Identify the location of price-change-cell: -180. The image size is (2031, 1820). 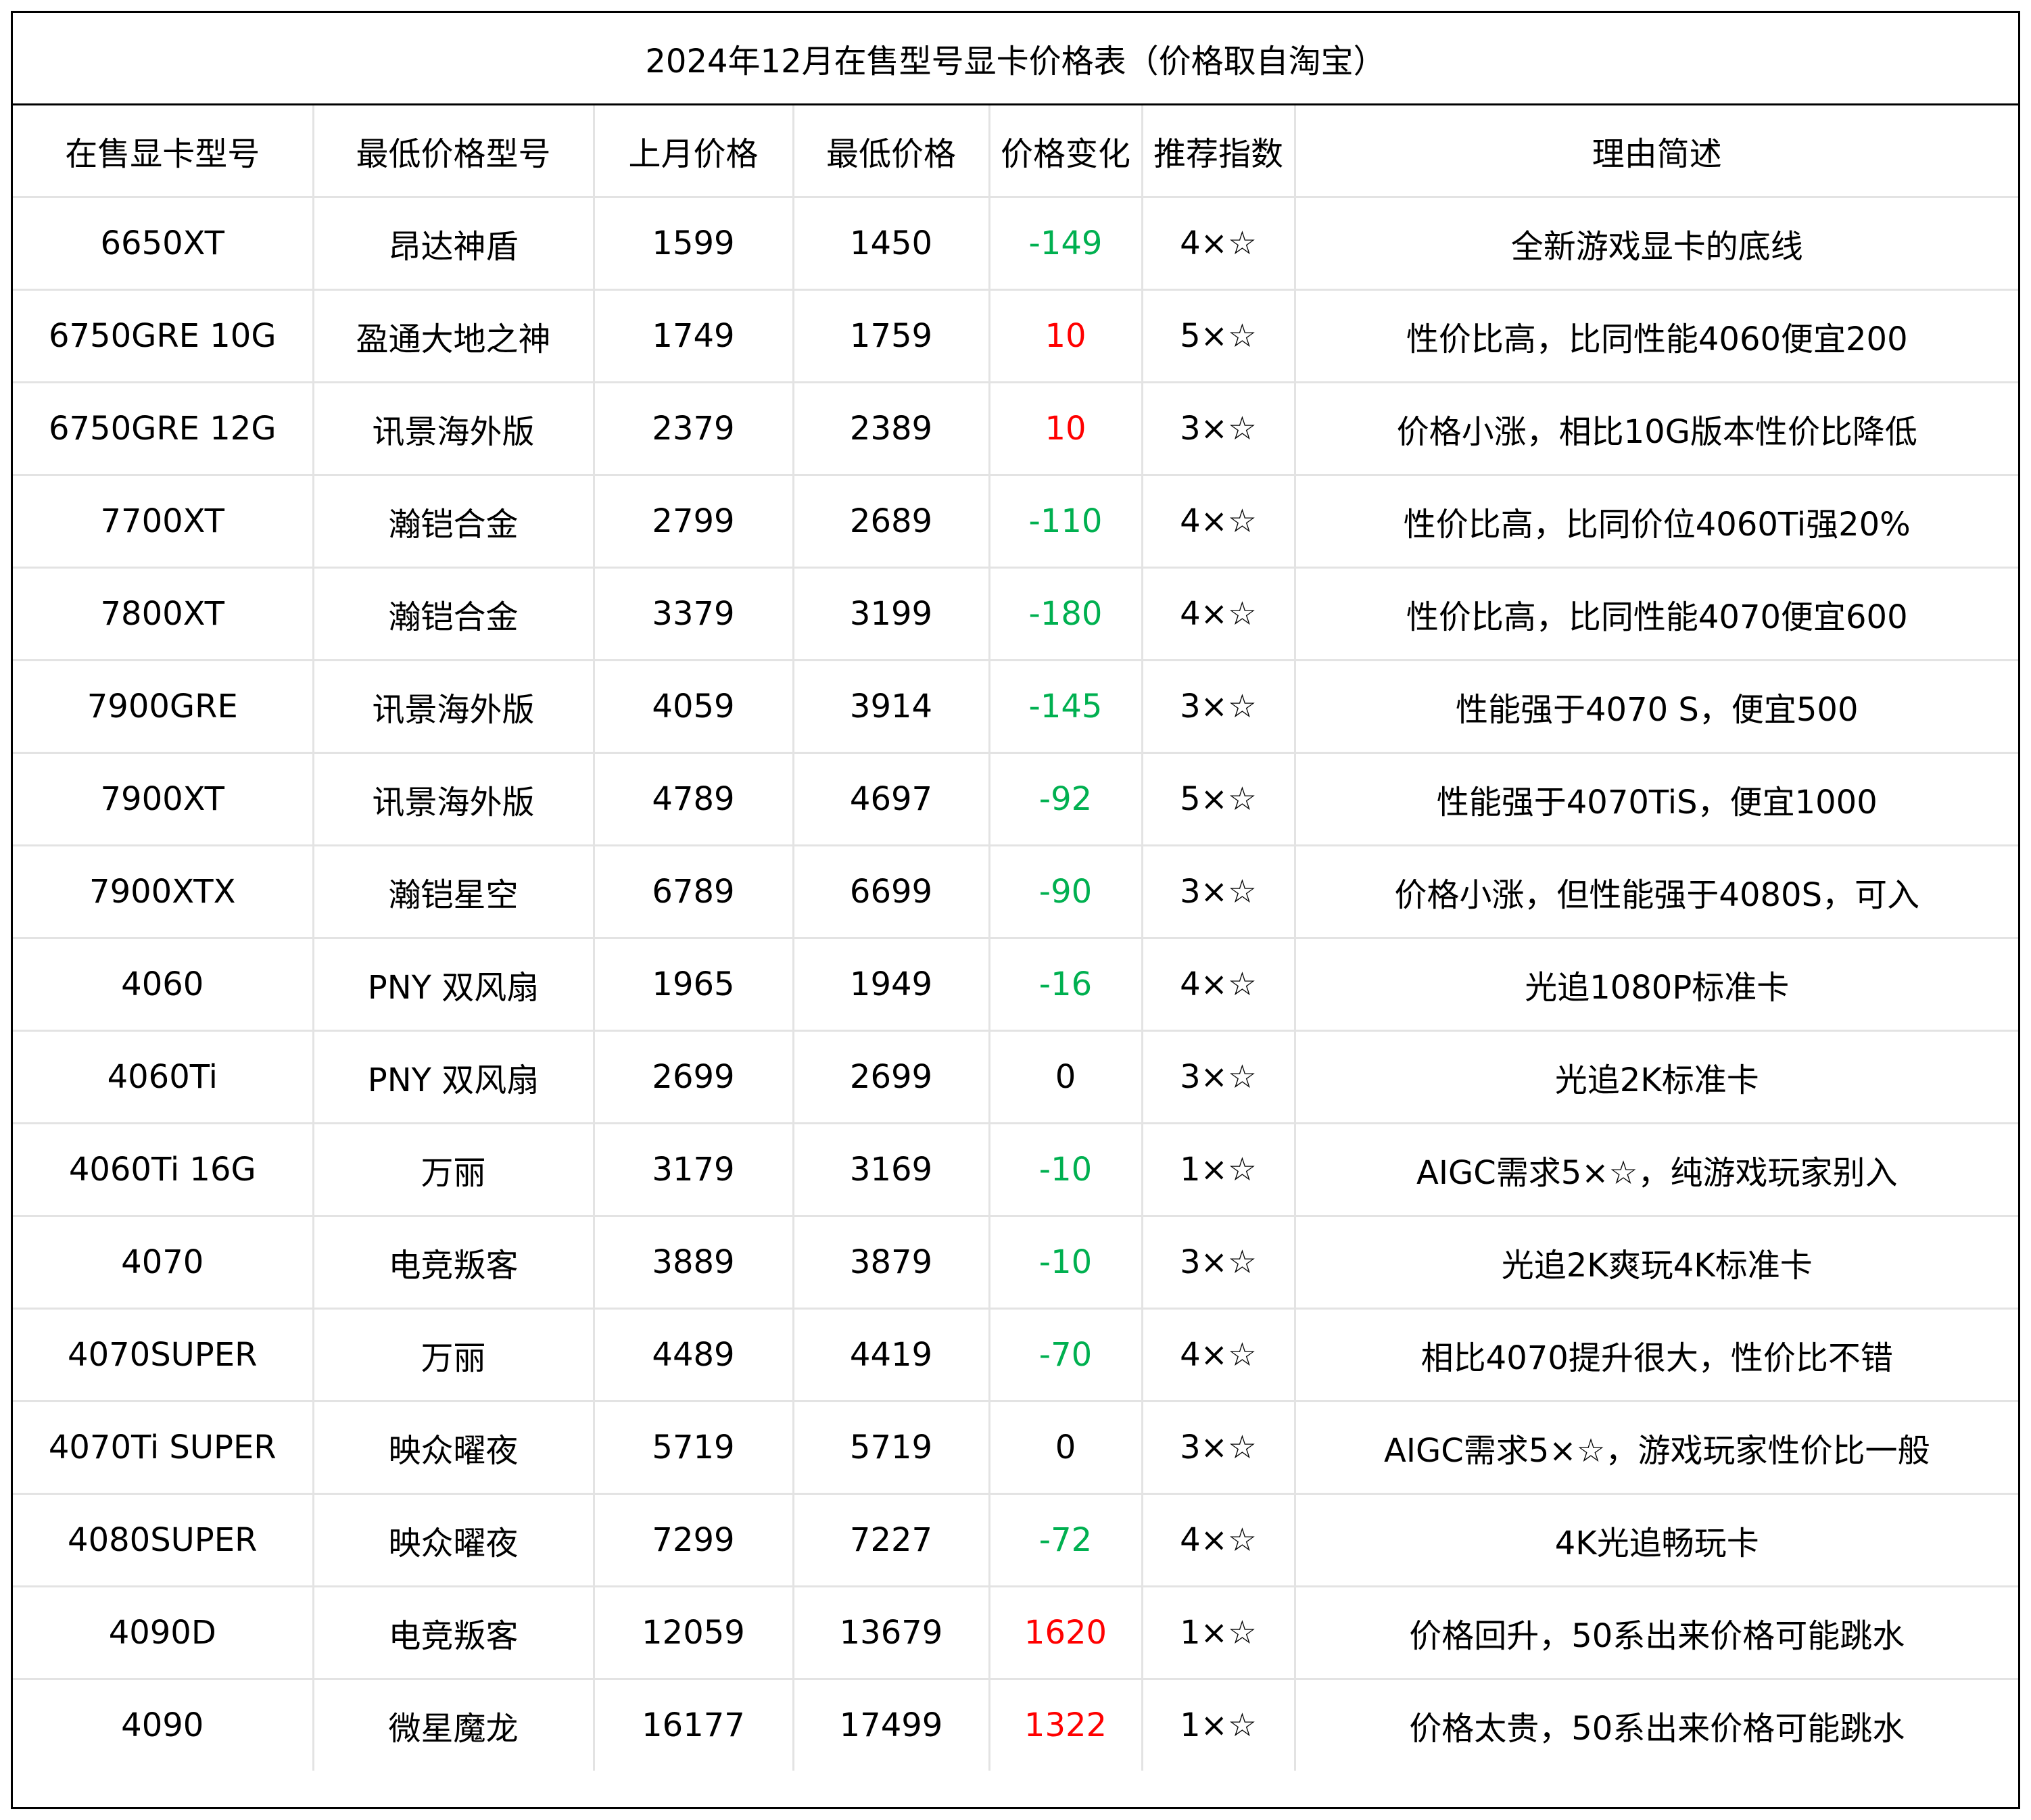
(1065, 614).